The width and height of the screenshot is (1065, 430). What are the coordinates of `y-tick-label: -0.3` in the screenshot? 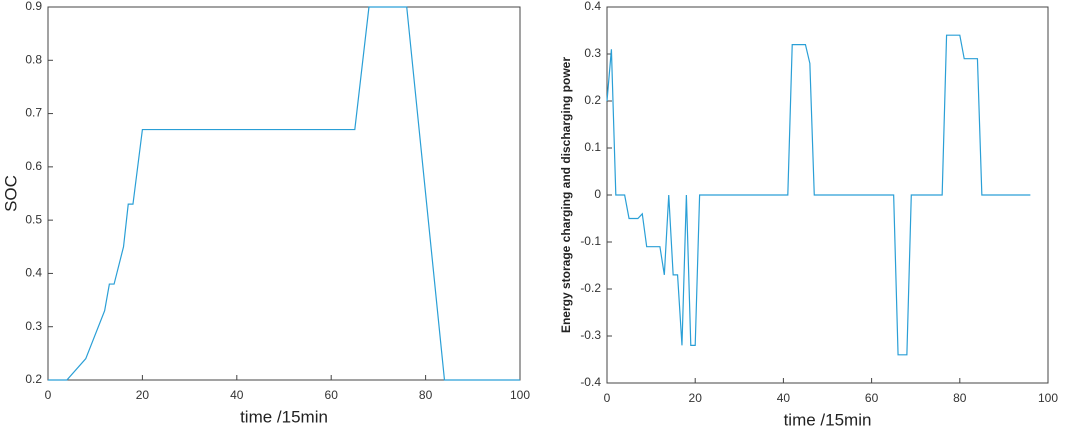 It's located at (590, 335).